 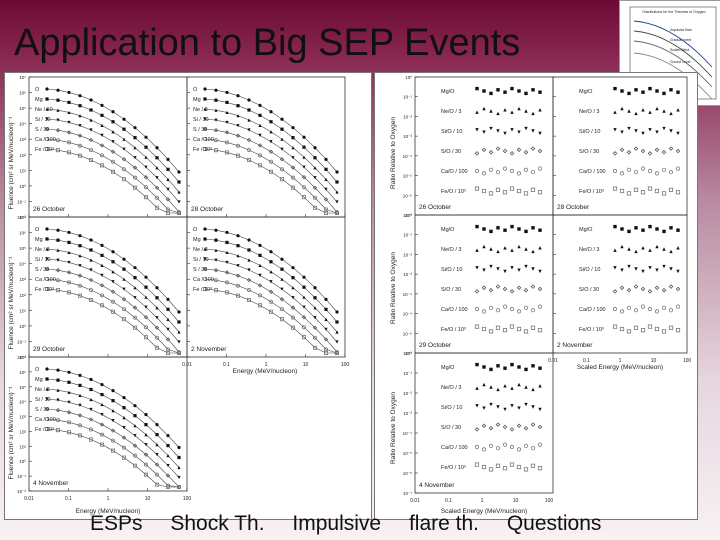 I want to click on panel-date-label: 26 October, so click(x=435, y=207).